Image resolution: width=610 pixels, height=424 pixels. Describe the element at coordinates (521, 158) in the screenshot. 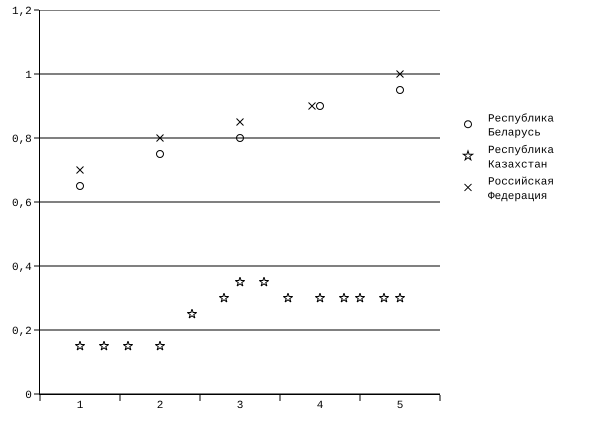

I see `legend-label: Республика Казахстан` at that location.